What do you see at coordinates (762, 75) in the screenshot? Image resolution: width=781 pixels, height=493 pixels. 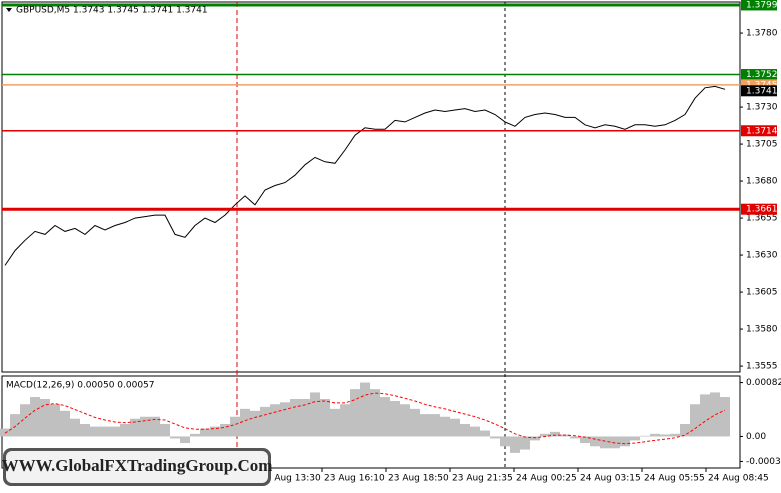 I see `level-label: 1.3752` at bounding box center [762, 75].